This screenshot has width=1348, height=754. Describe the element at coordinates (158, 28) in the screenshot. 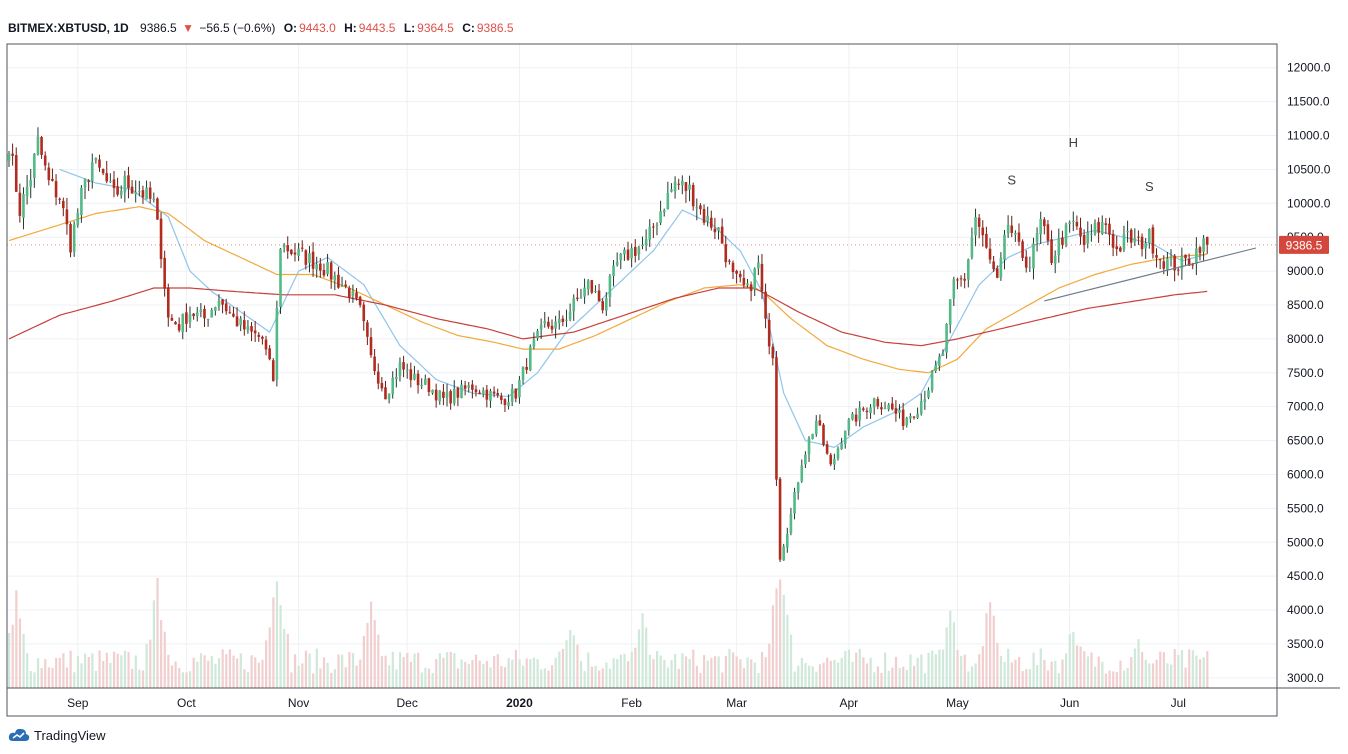

I see `last-price: 9386.5` at that location.